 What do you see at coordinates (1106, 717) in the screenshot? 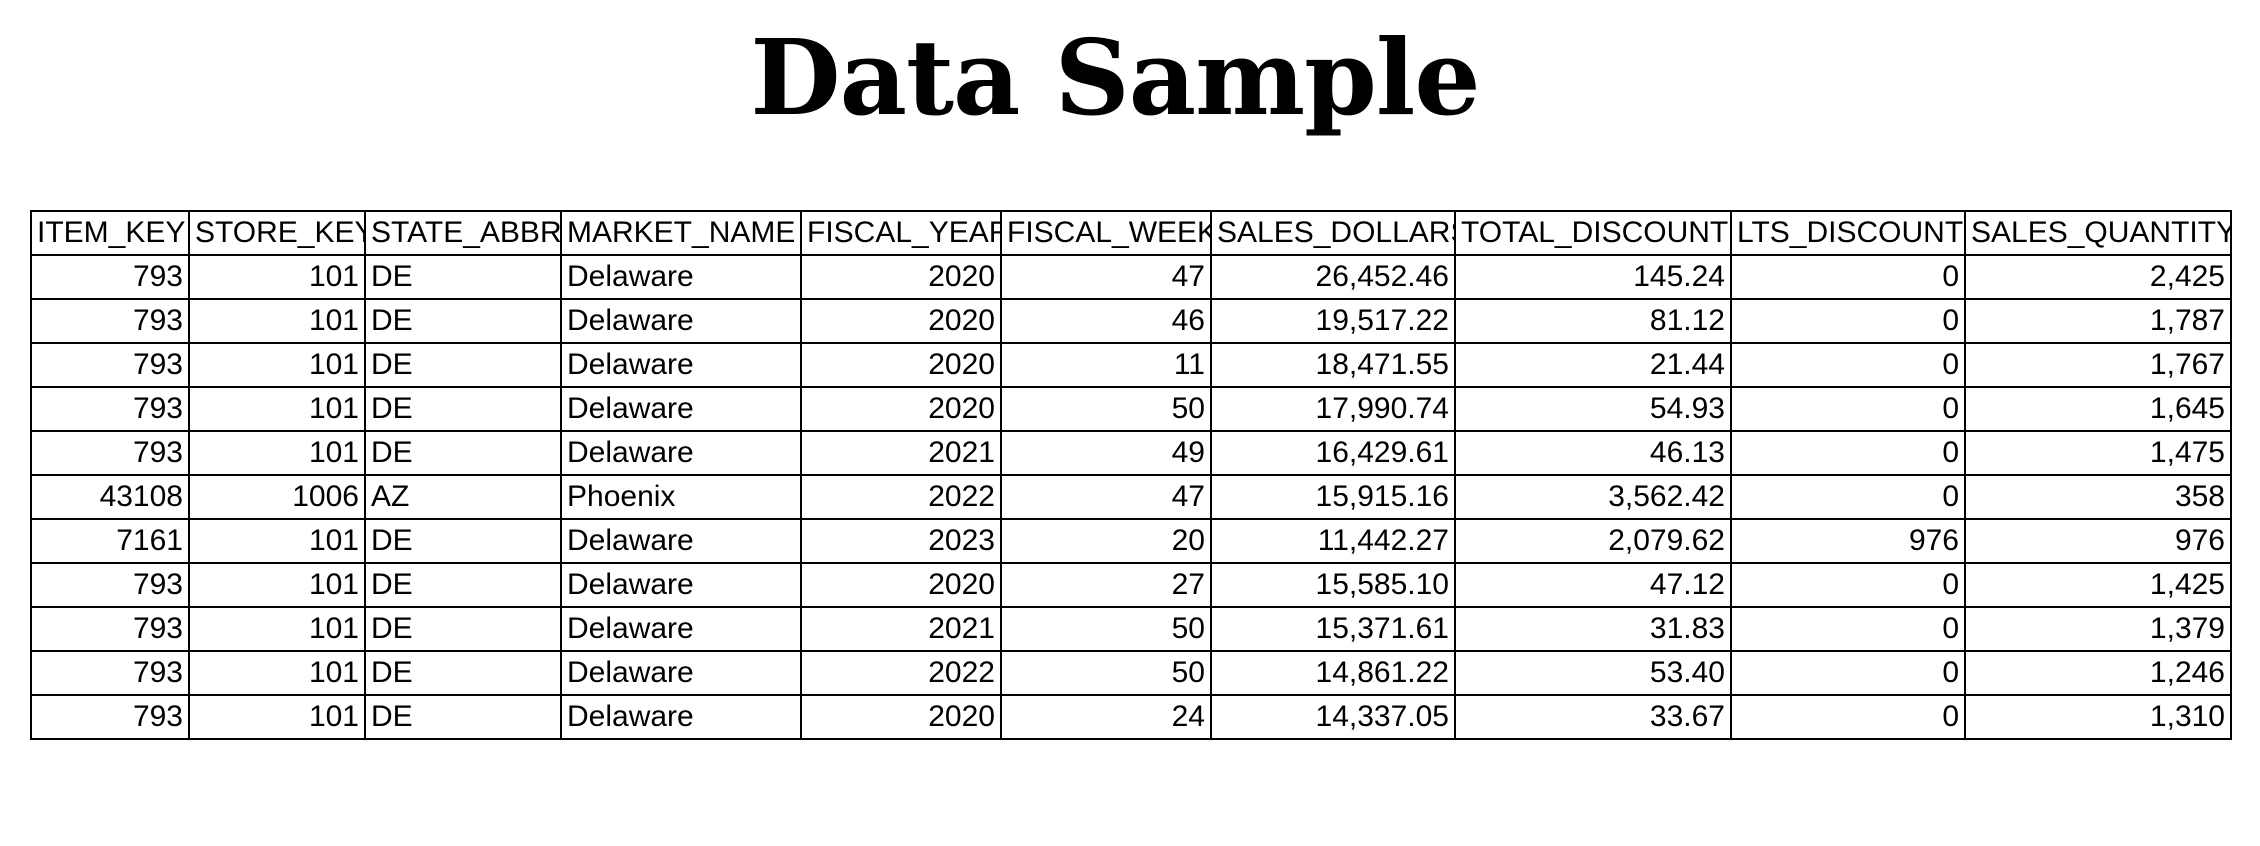
I see `table-cell-fiscal-week: 24` at bounding box center [1106, 717].